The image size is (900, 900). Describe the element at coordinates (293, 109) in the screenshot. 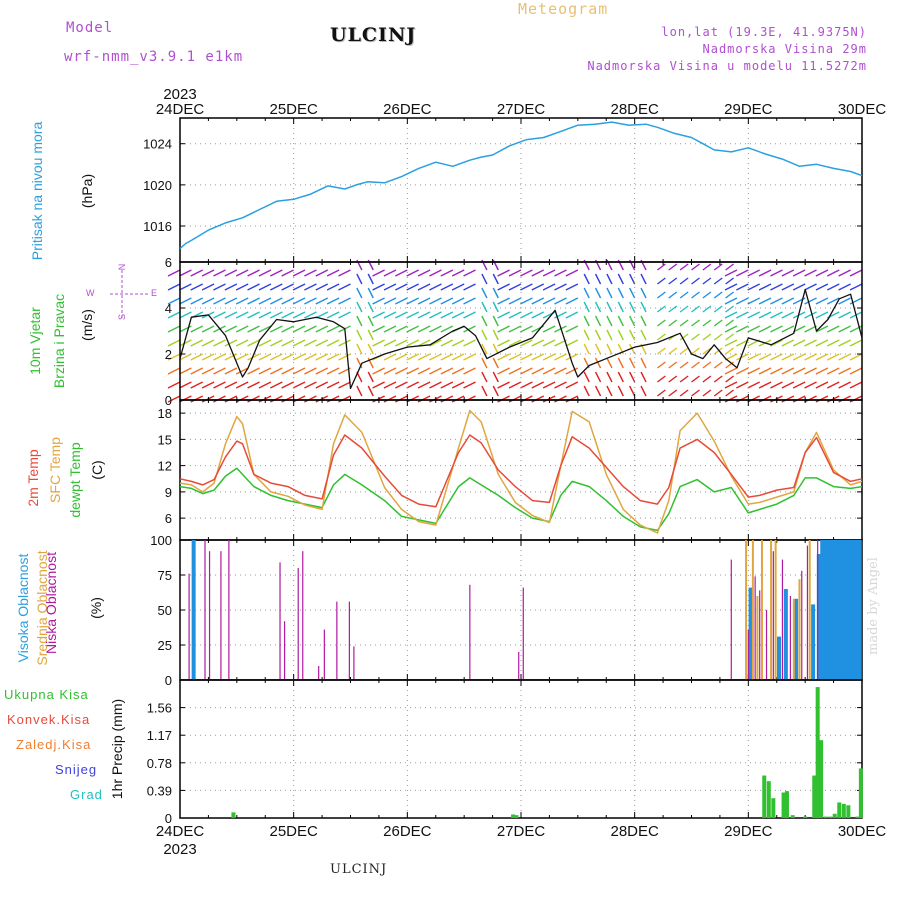

I see `top-date-label: 25DEC` at that location.